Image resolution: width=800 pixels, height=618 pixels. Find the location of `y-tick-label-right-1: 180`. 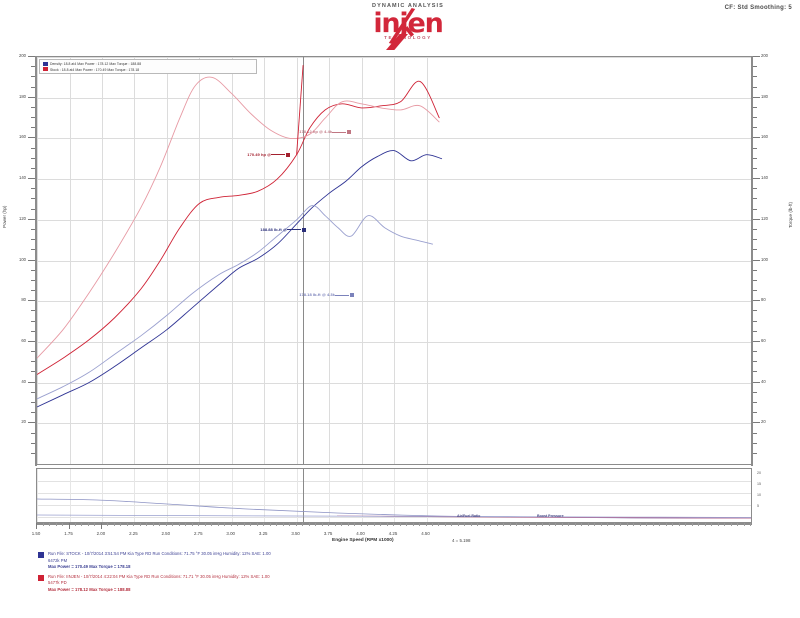

y-tick-label-right-1: 180 is located at coordinates (764, 96).